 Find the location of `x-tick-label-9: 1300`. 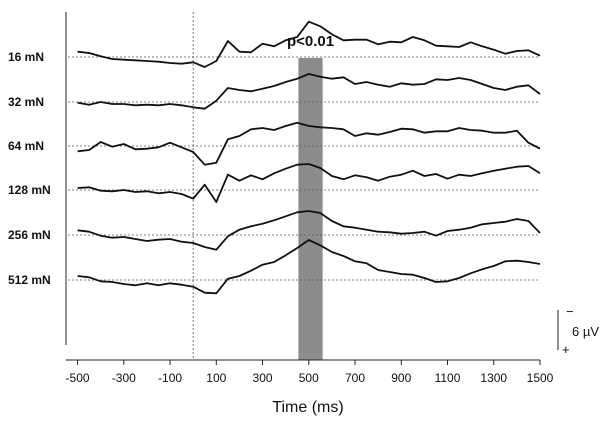

x-tick-label-9: 1300 is located at coordinates (493, 378).